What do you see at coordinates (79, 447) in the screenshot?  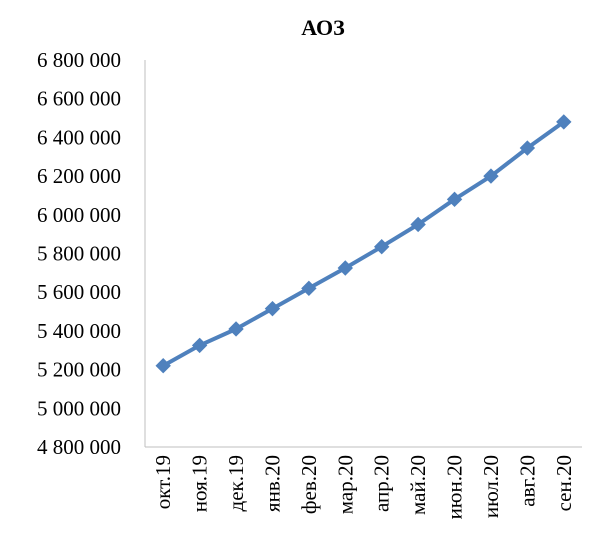 I see `y-tick-label: 4 800 000` at bounding box center [79, 447].